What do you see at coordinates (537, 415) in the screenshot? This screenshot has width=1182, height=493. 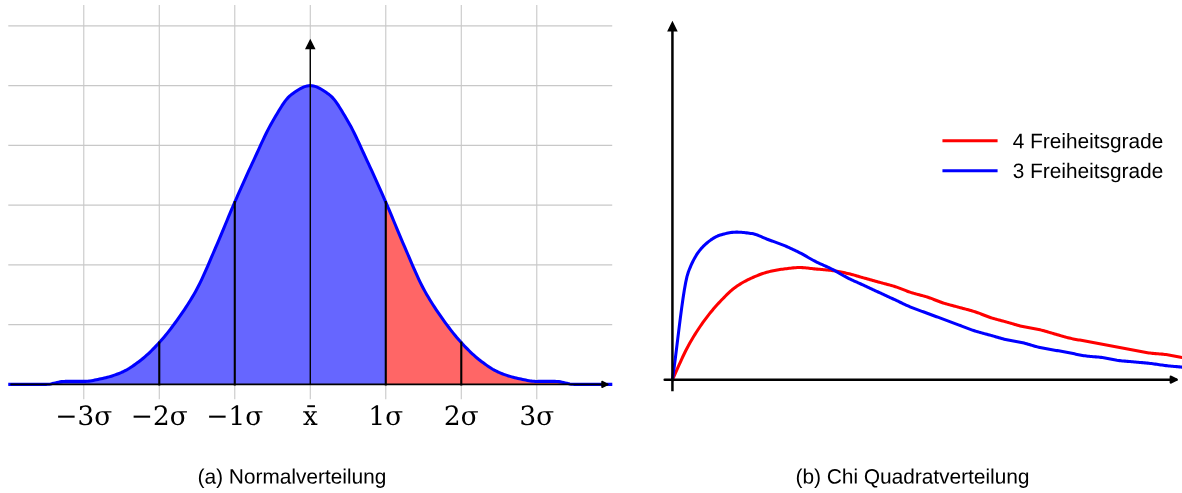 I see `x-tick-label: 3σ` at bounding box center [537, 415].